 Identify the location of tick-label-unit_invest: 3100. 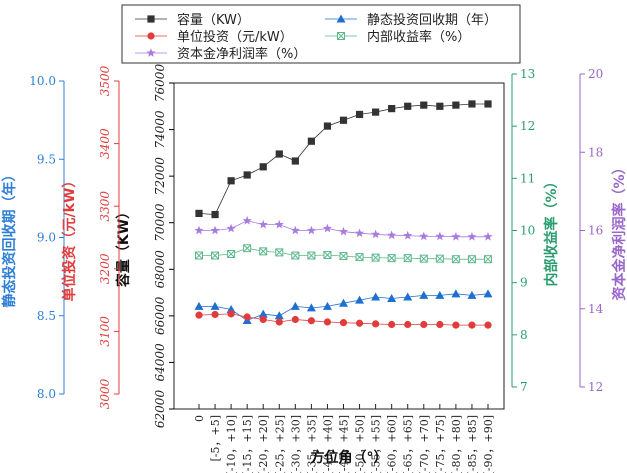
(105, 331).